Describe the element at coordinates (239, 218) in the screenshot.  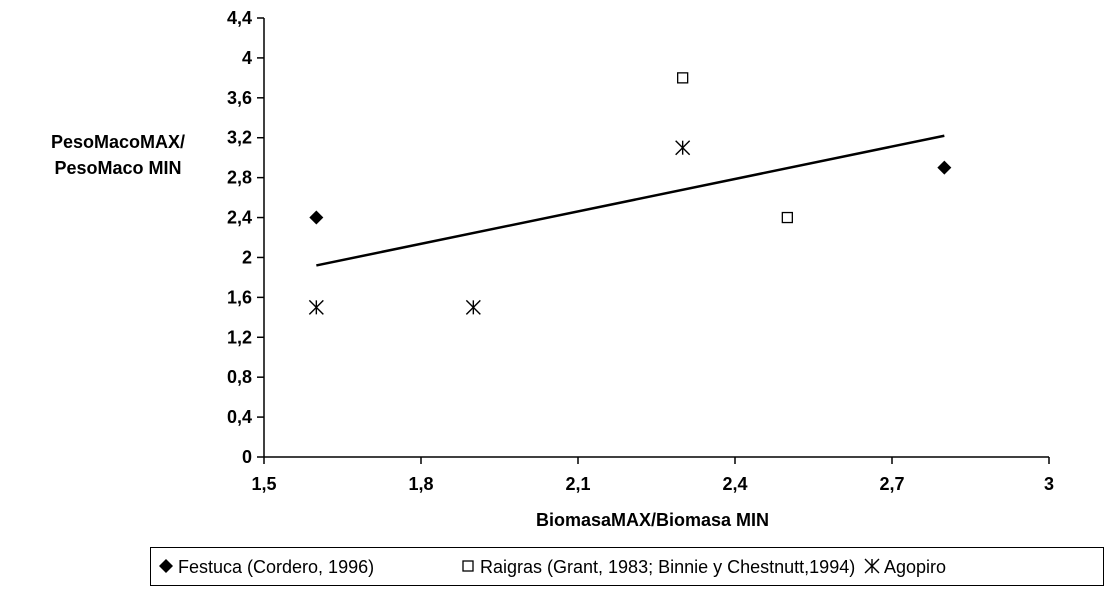
I see `y-tick-label: 2,4` at that location.